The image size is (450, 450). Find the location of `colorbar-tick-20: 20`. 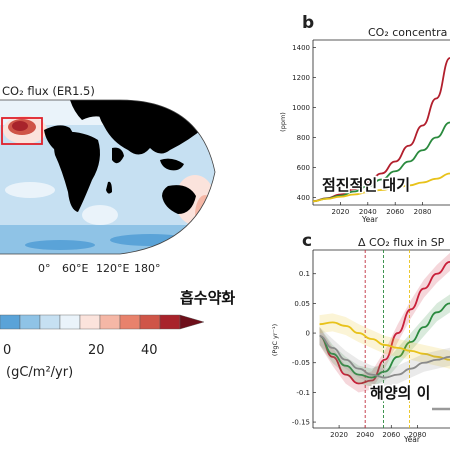

colorbar-tick-20: 20 is located at coordinates (96, 350).